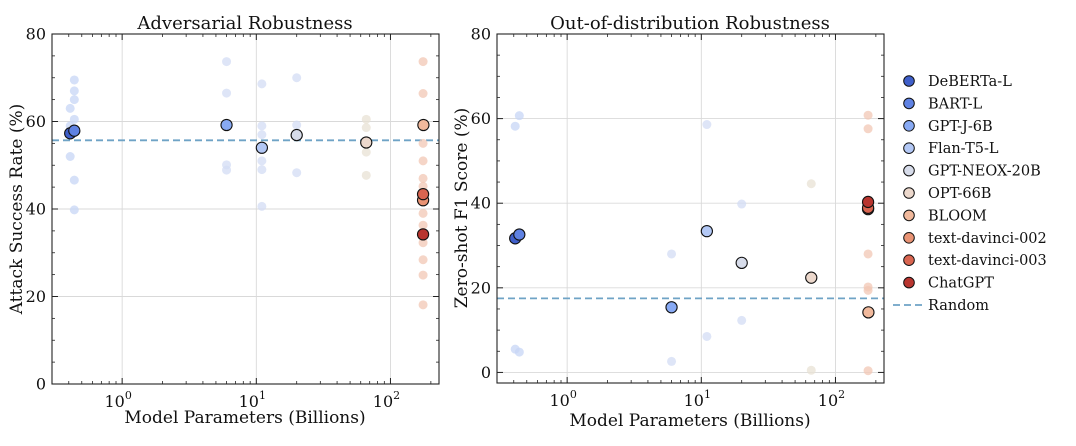  What do you see at coordinates (423, 125) in the screenshot?
I see `point-bloom` at bounding box center [423, 125].